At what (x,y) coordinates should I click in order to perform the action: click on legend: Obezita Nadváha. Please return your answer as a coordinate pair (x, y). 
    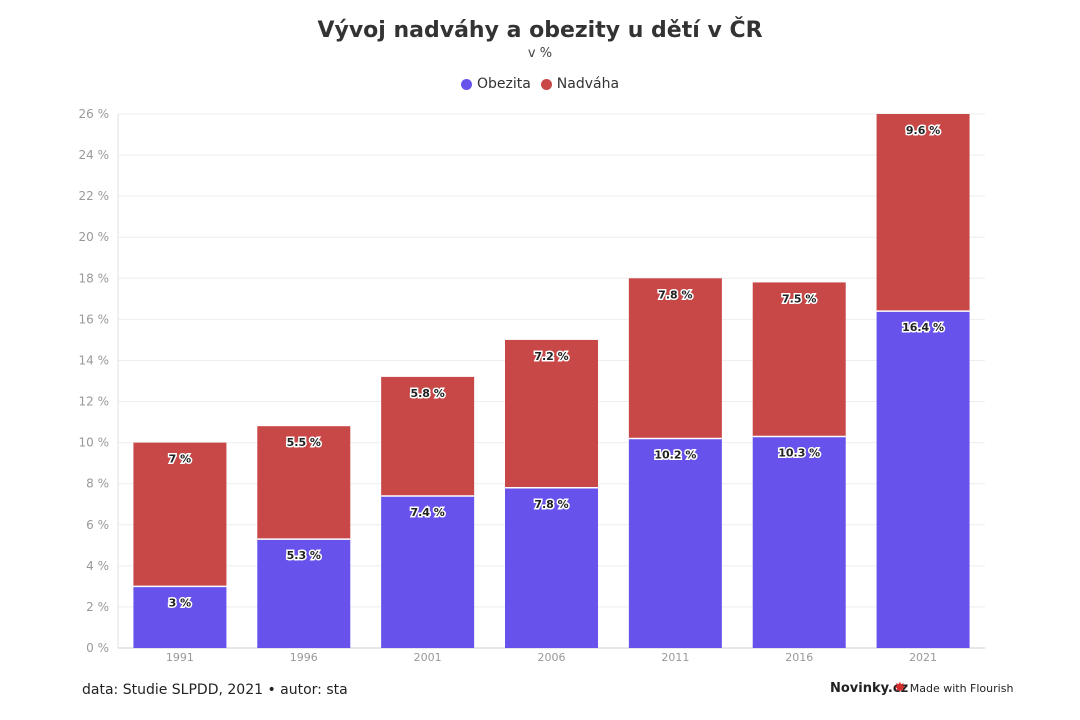
    Looking at the image, I should click on (540, 84).